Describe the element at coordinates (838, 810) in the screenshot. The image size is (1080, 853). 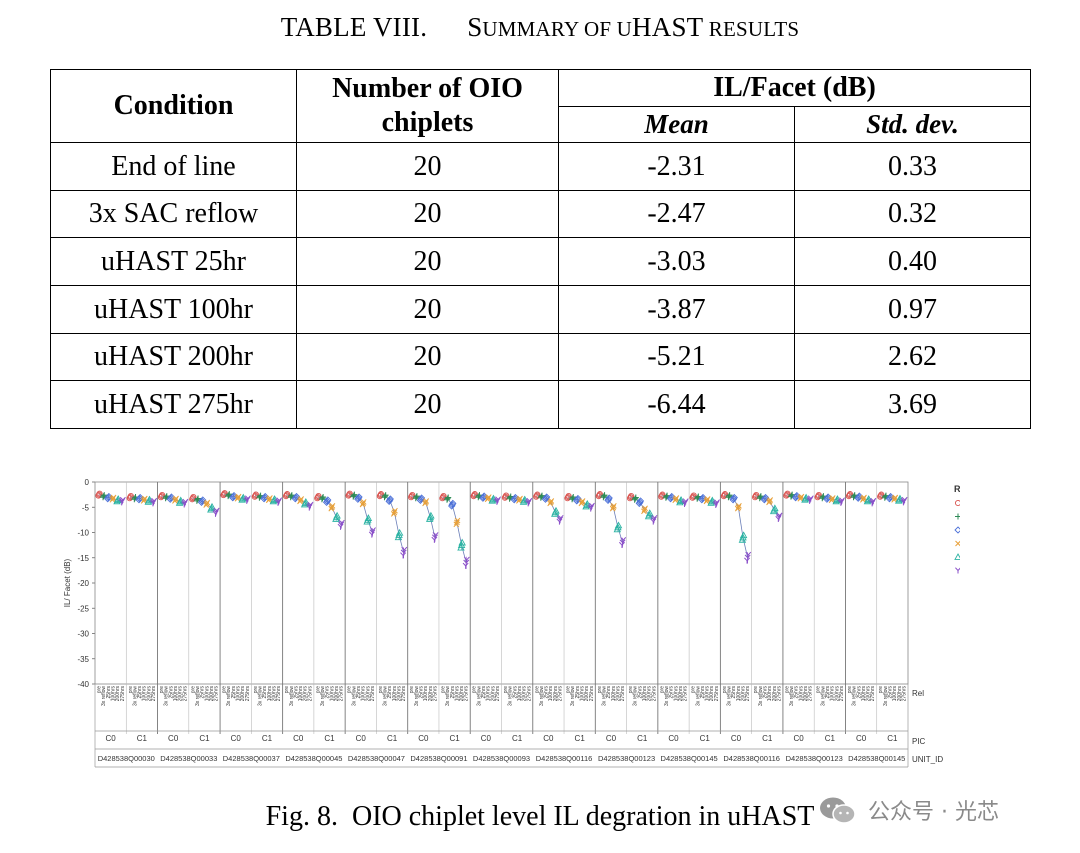
I see `wechat-icon` at that location.